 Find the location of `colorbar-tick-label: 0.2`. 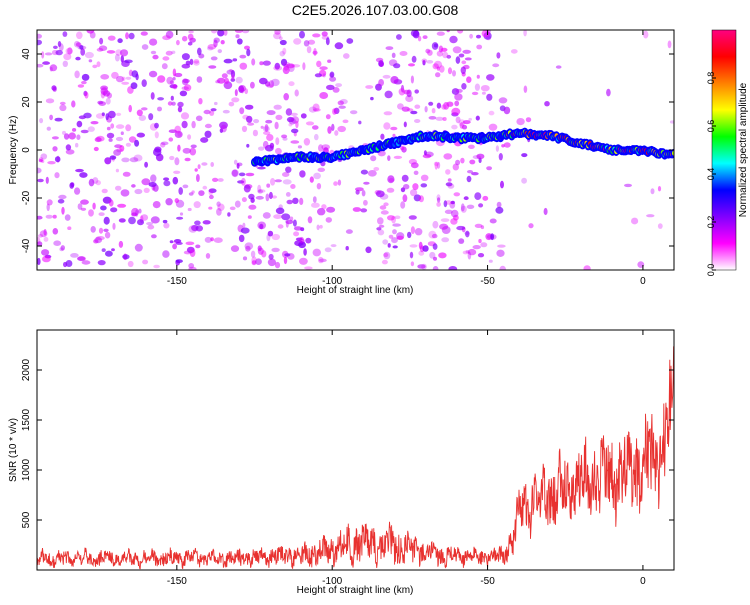

colorbar-tick-label: 0.2 is located at coordinates (711, 222).